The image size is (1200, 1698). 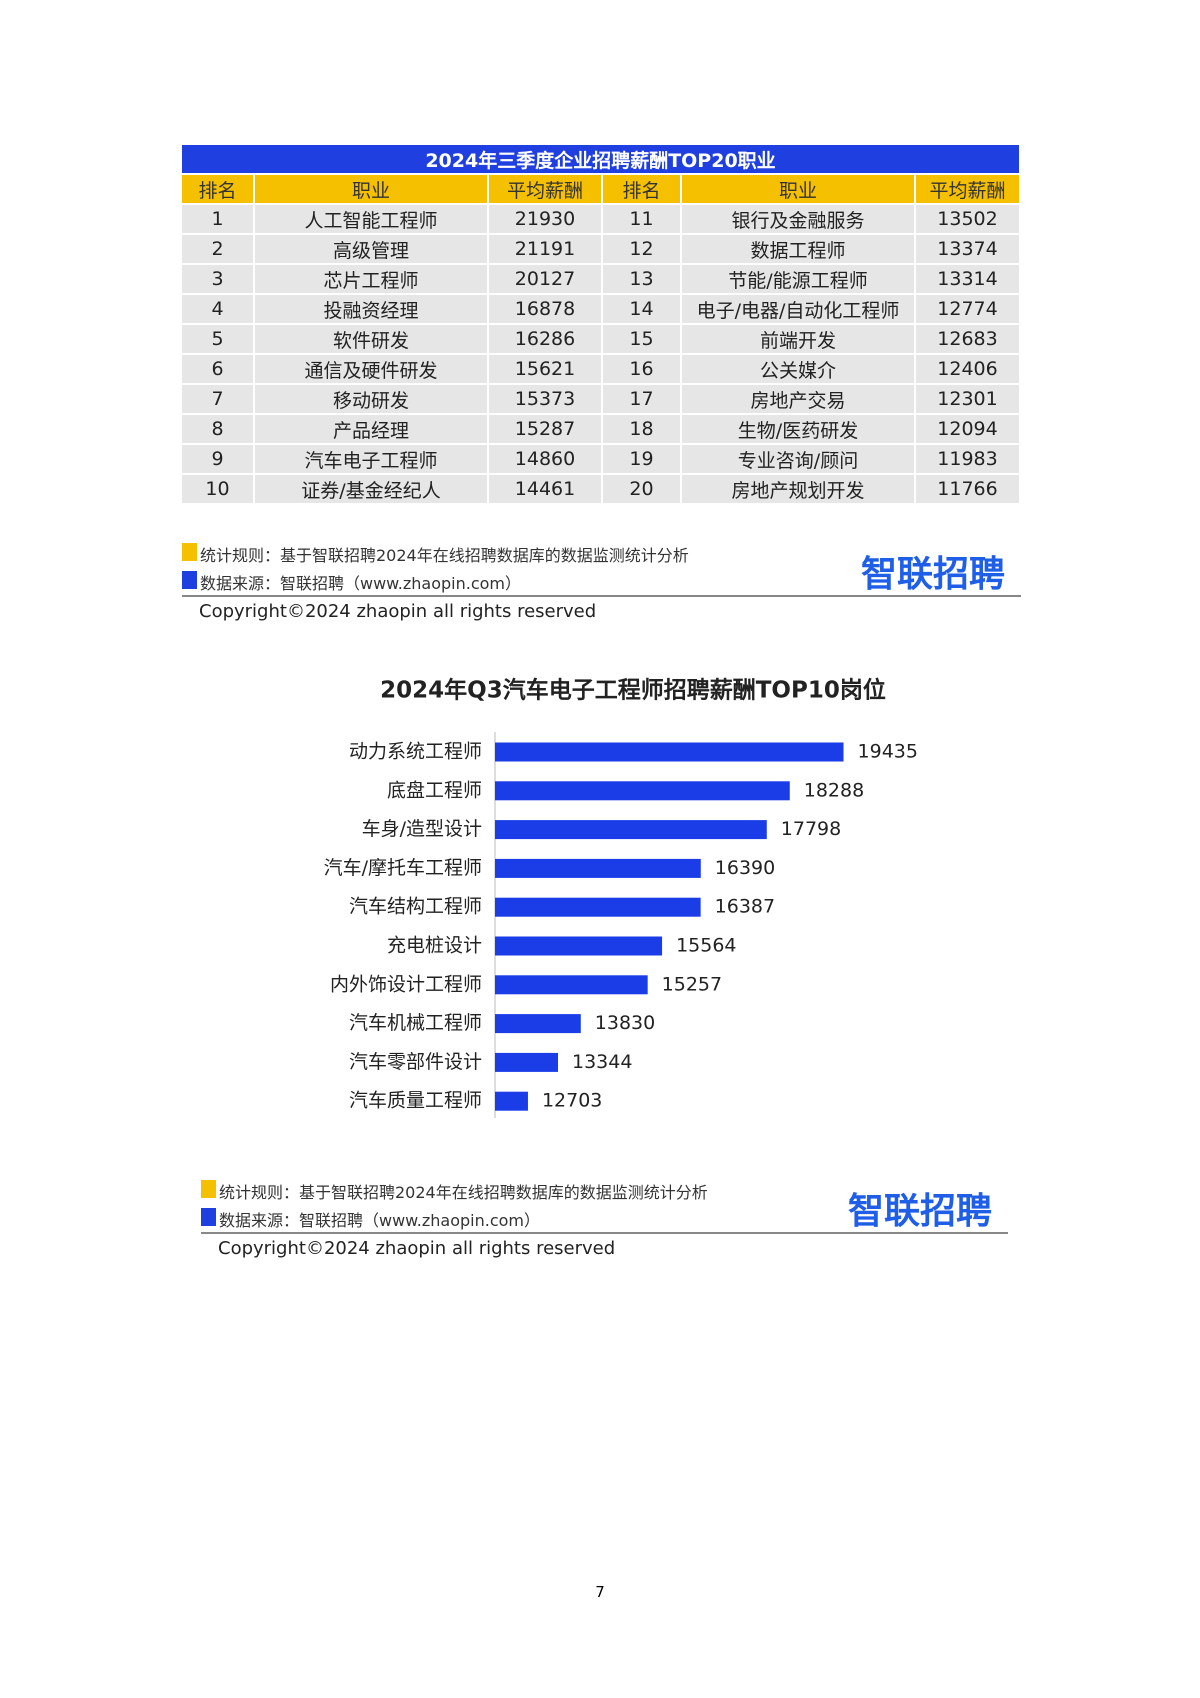 I want to click on value-label: 18288, so click(x=834, y=790).